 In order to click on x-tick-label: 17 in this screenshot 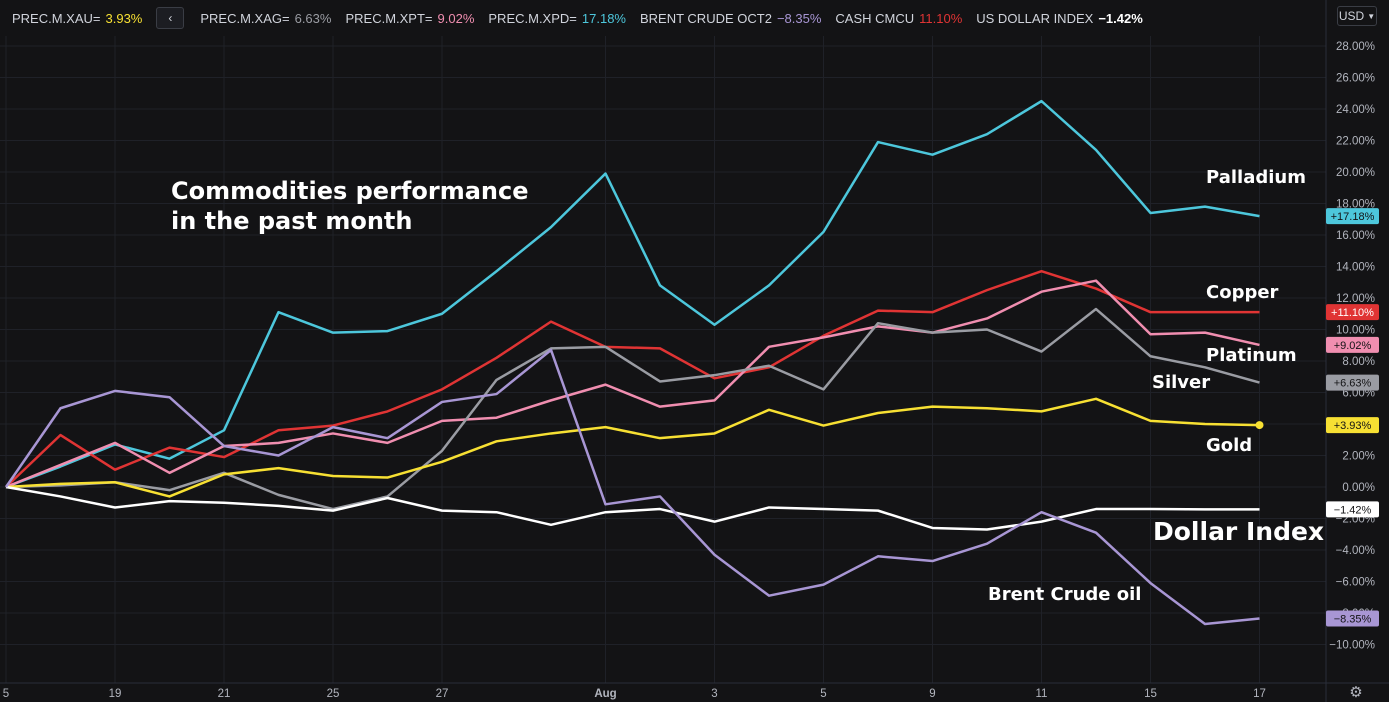, I will do `click(1259, 694)`.